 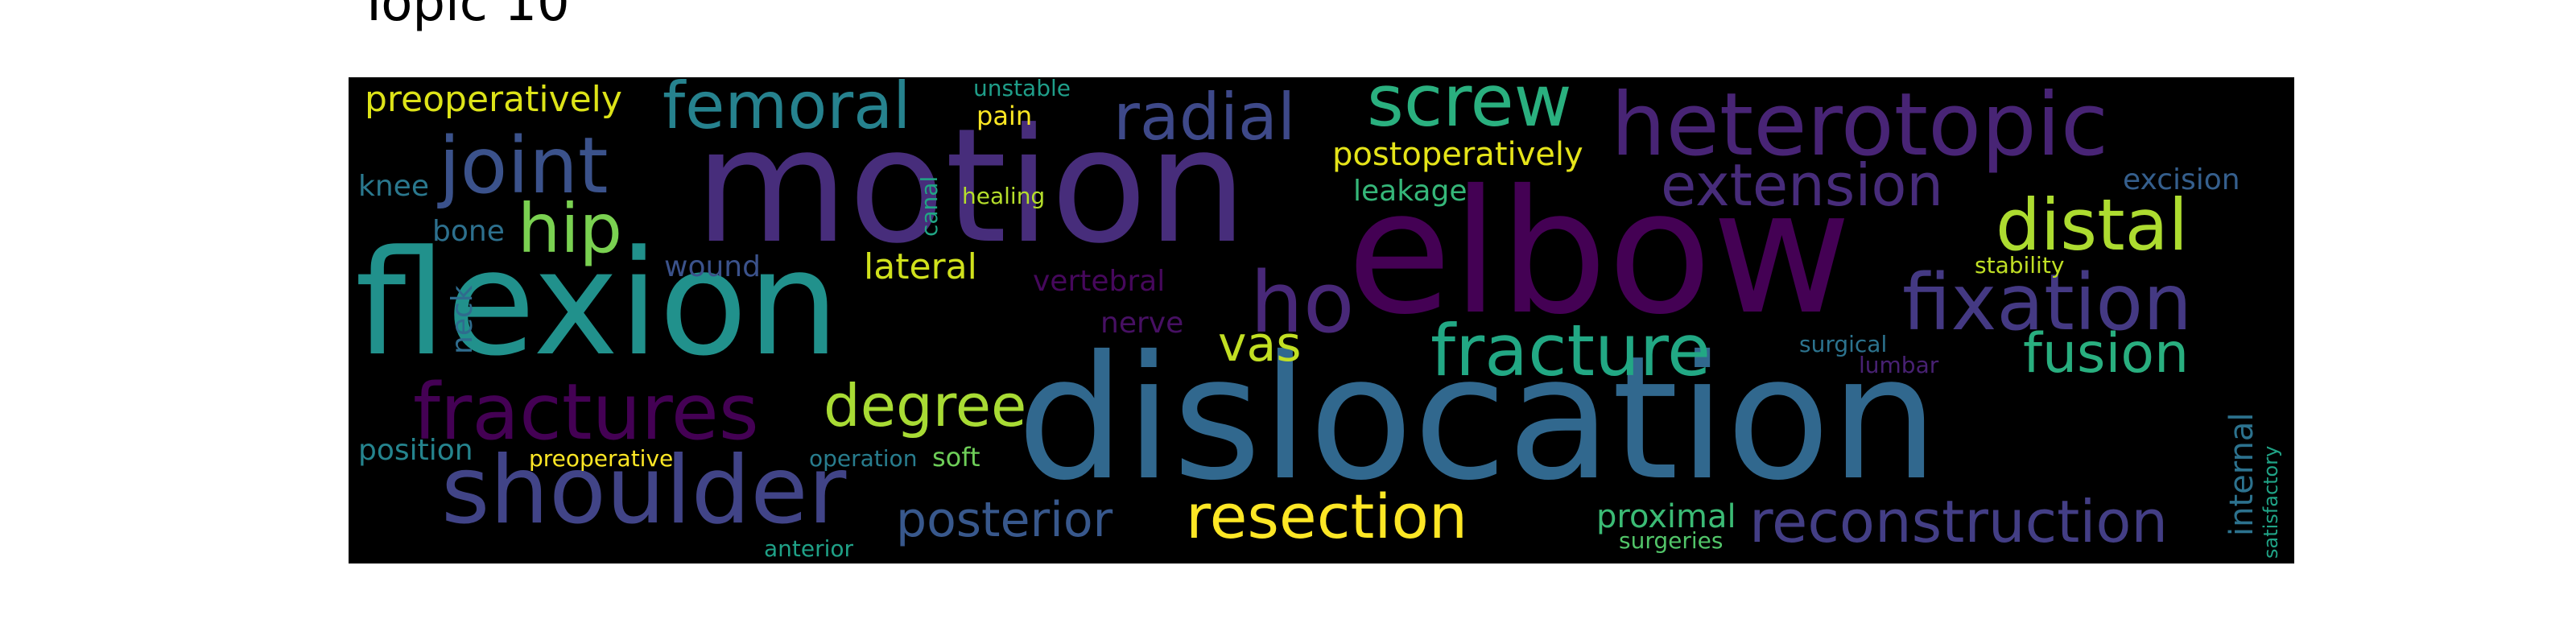 What do you see at coordinates (926, 406) in the screenshot?
I see `word-degree: degree` at bounding box center [926, 406].